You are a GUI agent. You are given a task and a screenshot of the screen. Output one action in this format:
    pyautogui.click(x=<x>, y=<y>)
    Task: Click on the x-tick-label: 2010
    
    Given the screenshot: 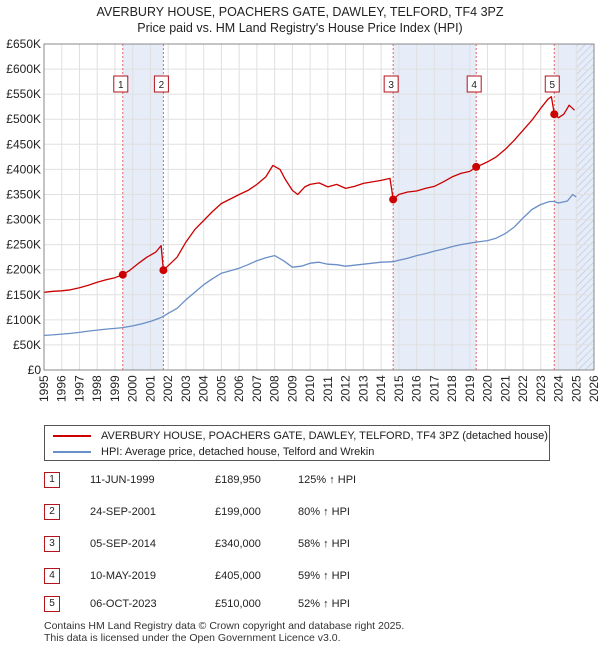 What is the action you would take?
    pyautogui.click(x=310, y=388)
    